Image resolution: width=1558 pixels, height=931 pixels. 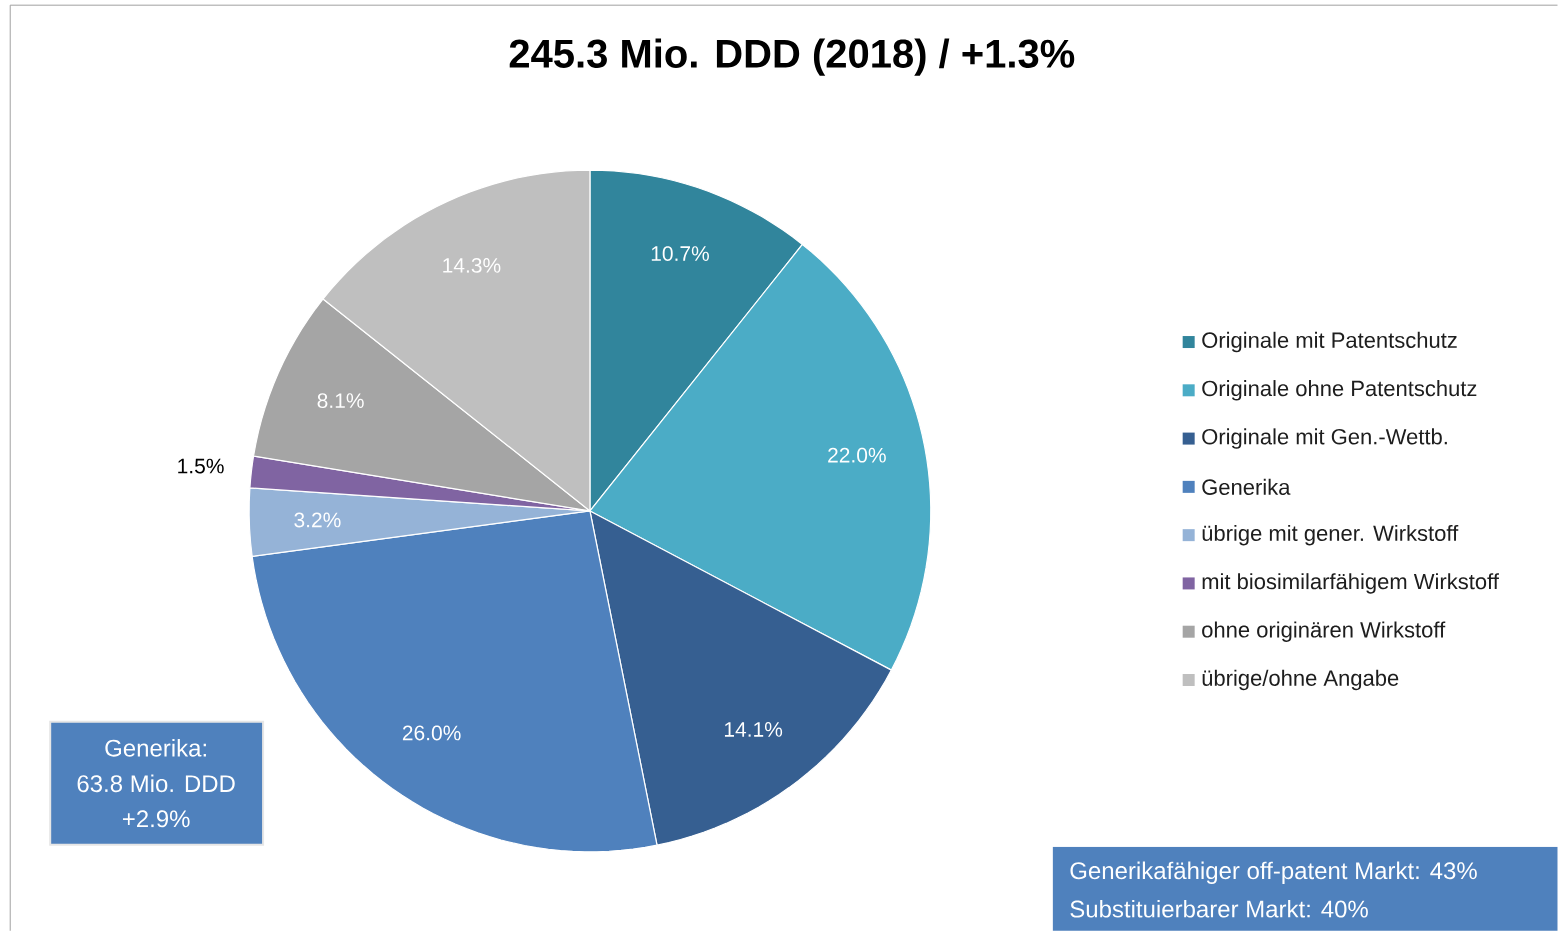 What do you see at coordinates (753, 729) in the screenshot?
I see `data-label: 14.1%` at bounding box center [753, 729].